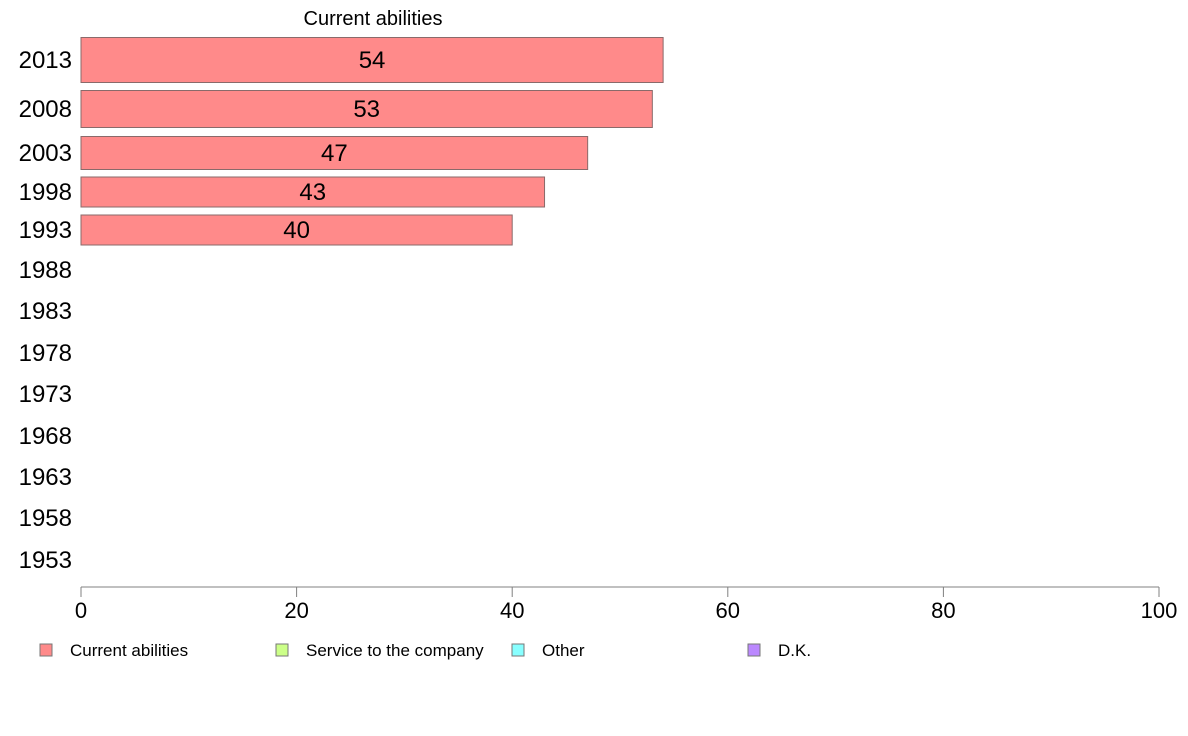 The image size is (1188, 736). Describe the element at coordinates (45, 353) in the screenshot. I see `category-label-1978: 1978` at that location.